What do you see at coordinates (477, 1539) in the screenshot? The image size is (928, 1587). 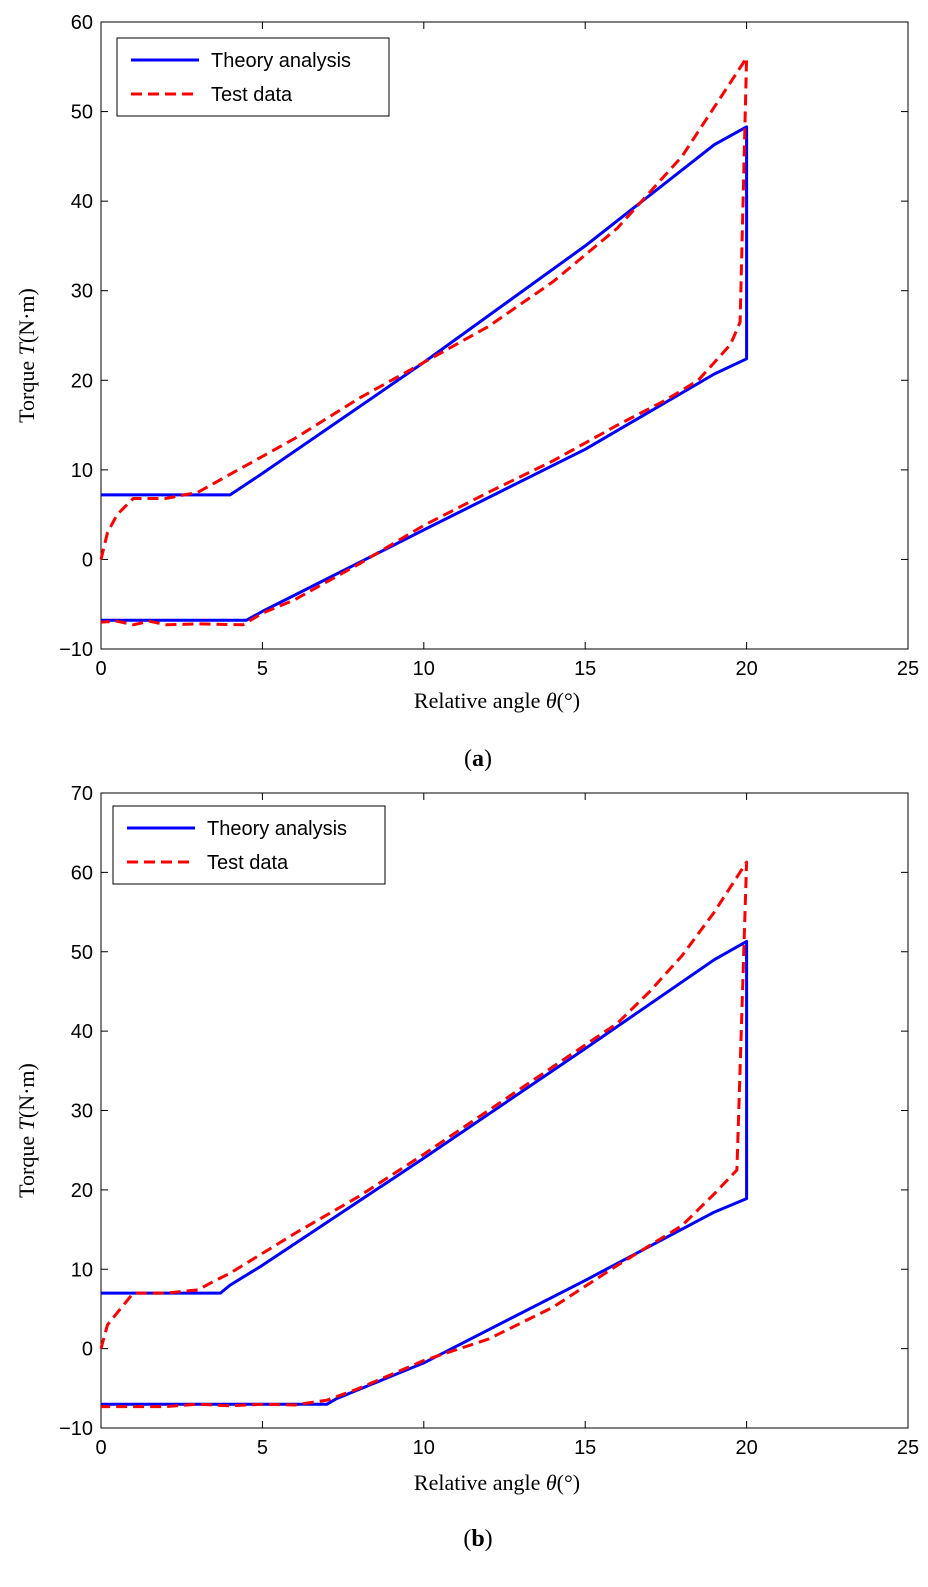 I see `panel-caption: (b)` at bounding box center [477, 1539].